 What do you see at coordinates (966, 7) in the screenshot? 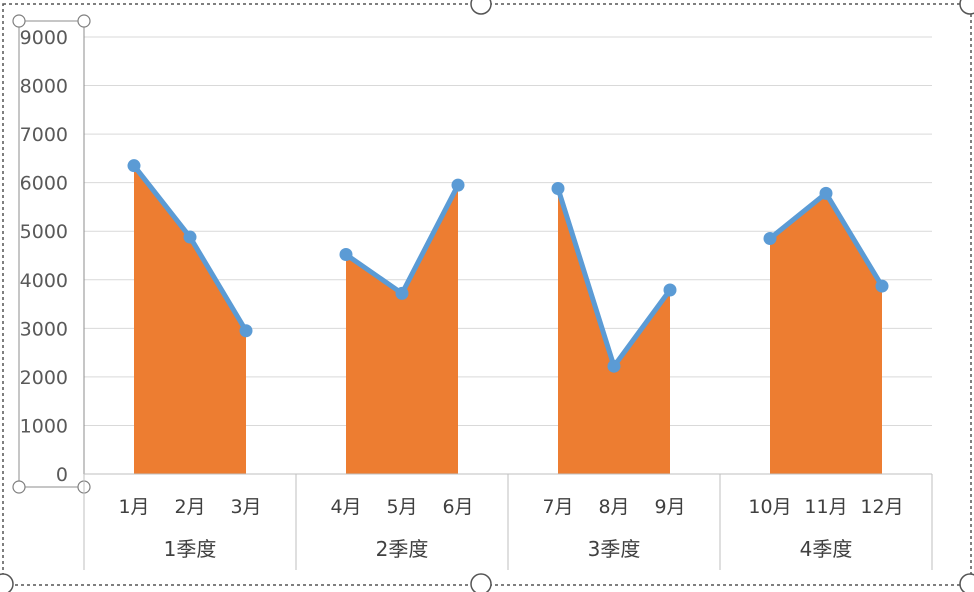
I see `frame-handle-top-right` at bounding box center [966, 7].